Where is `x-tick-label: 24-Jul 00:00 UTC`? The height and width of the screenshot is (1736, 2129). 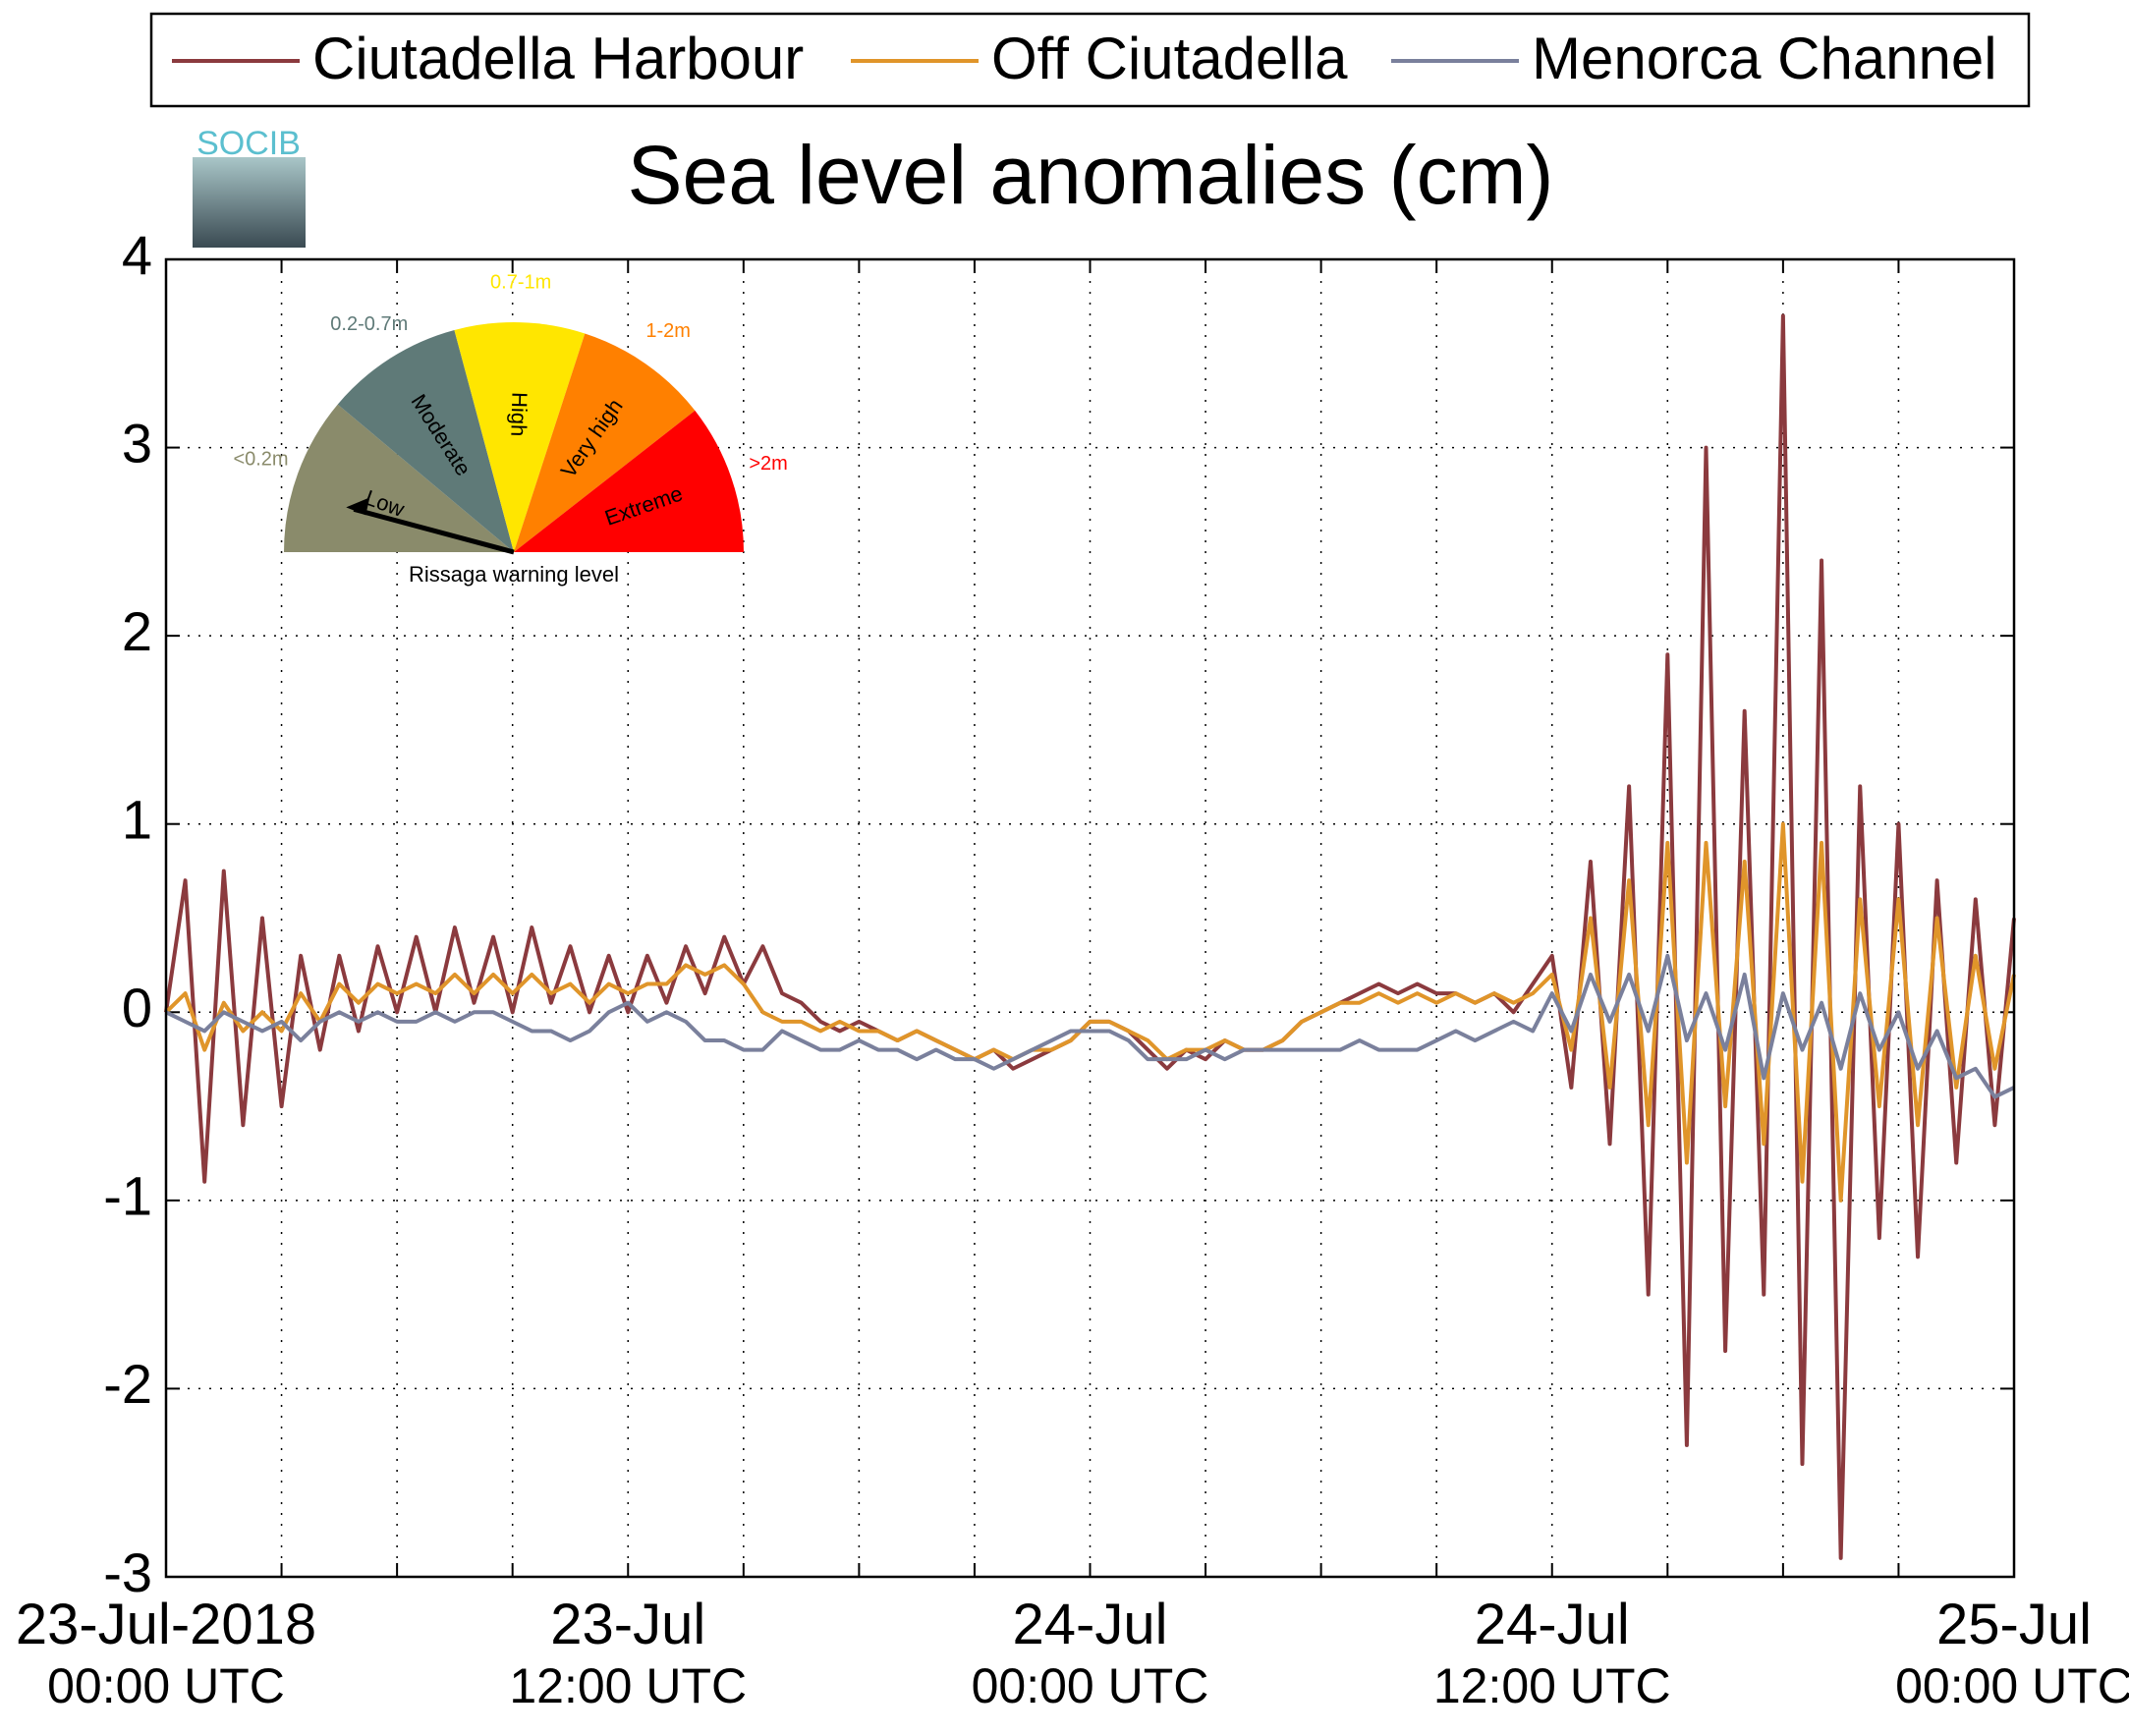 x-tick-label: 24-Jul 00:00 UTC is located at coordinates (1090, 1653).